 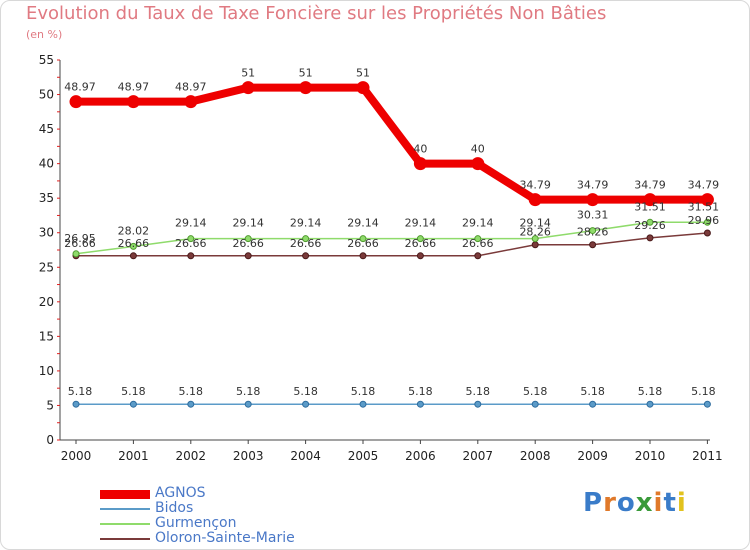 What do you see at coordinates (46, 233) in the screenshot?
I see `y-tick-label: 30` at bounding box center [46, 233].